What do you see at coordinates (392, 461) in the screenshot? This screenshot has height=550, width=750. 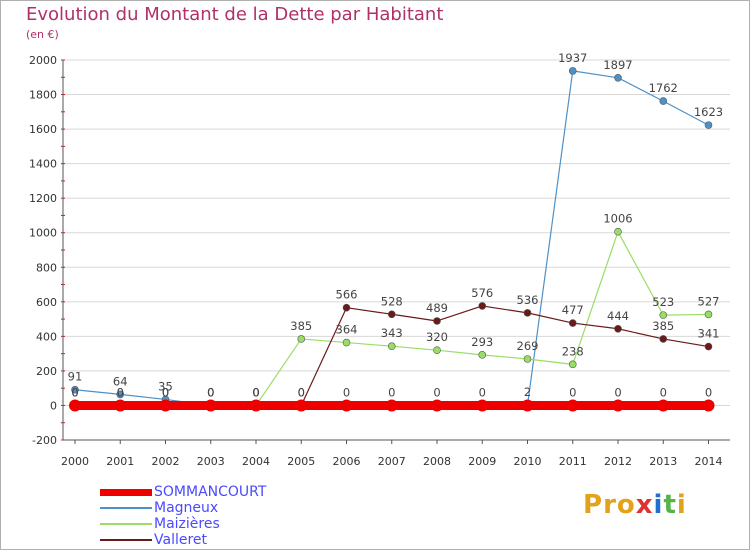 I see `x-tick-label: 2007` at bounding box center [392, 461].